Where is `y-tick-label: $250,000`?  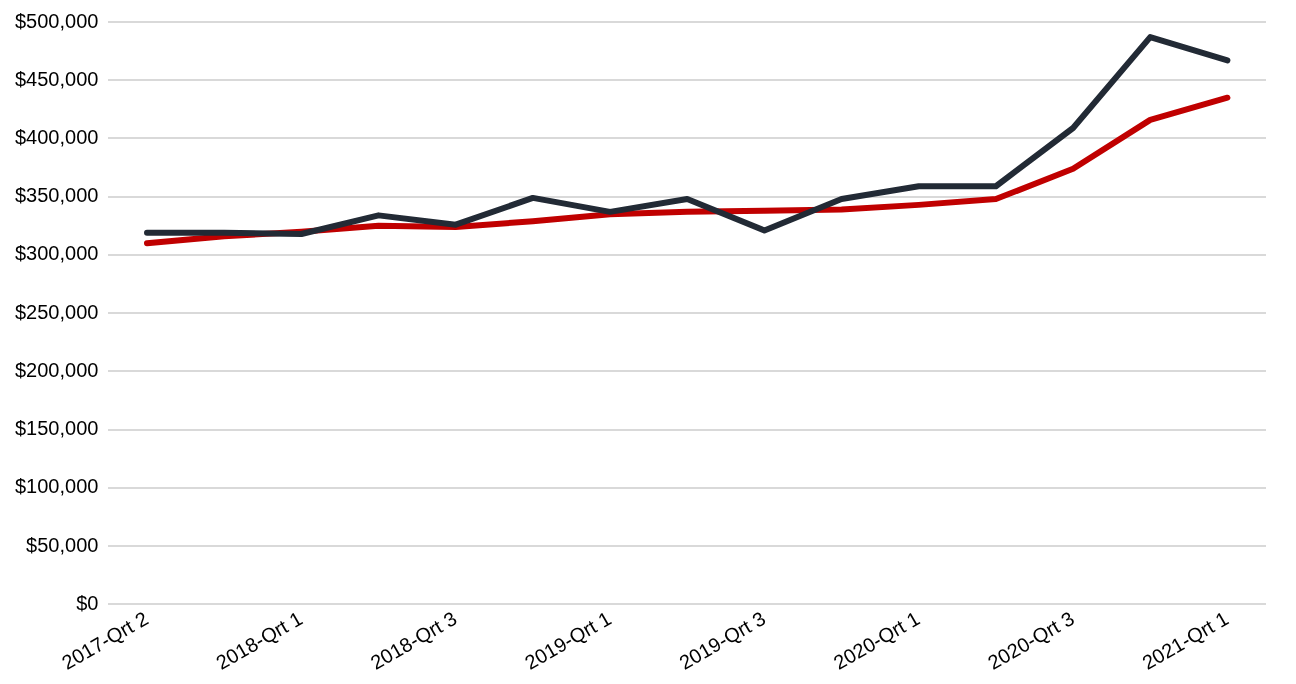
y-tick-label: $250,000 is located at coordinates (57, 311).